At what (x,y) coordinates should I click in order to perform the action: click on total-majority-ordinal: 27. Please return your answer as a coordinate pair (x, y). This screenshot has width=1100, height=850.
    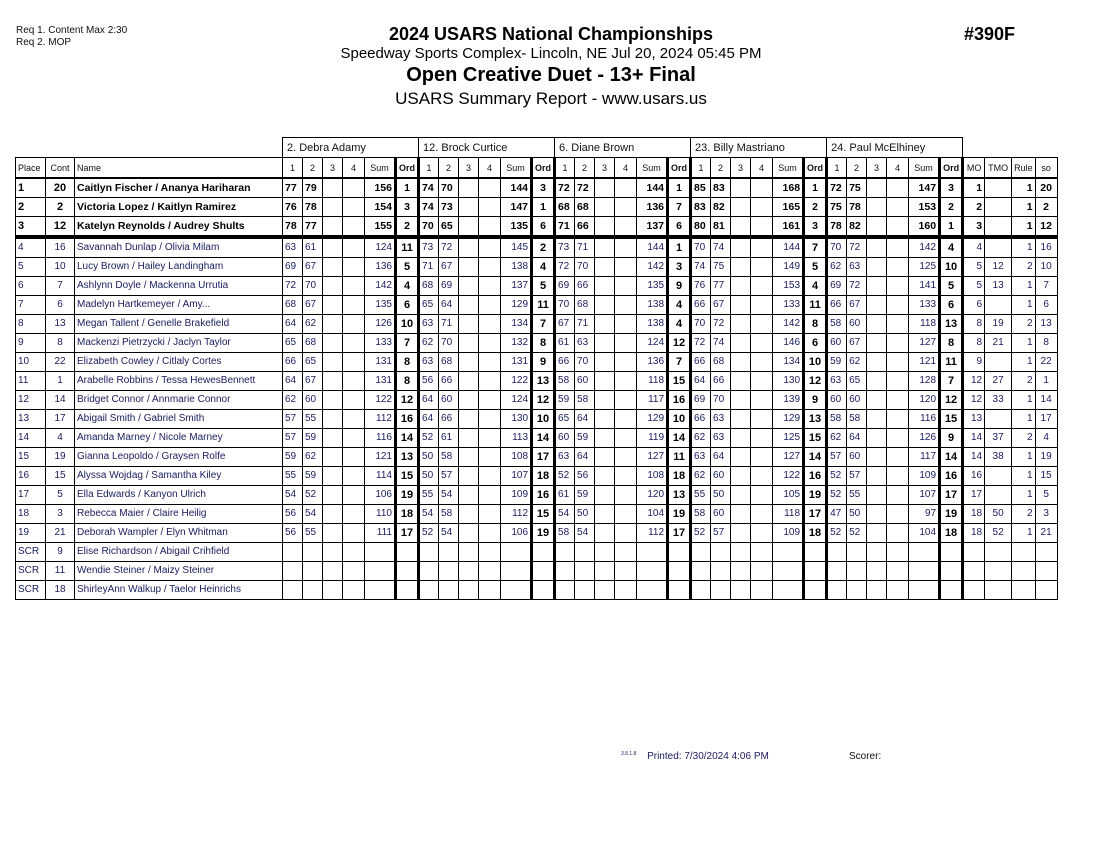
    Looking at the image, I should click on (998, 381).